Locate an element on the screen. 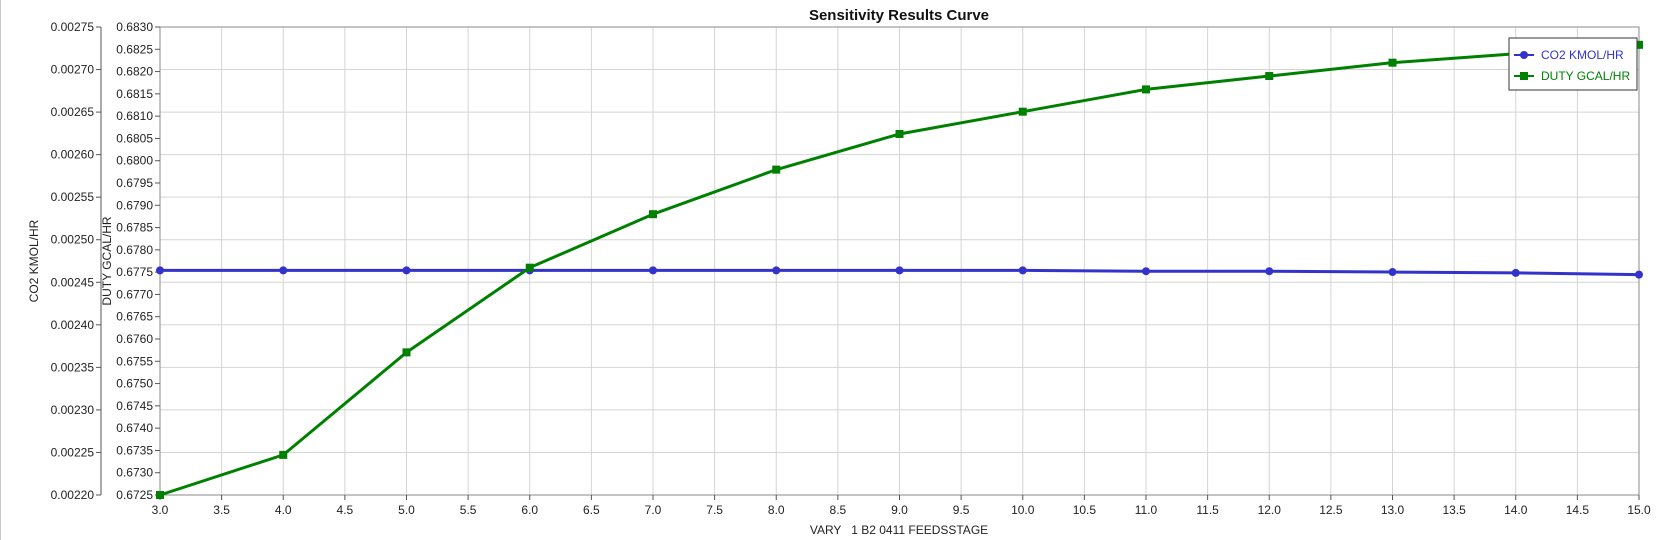 This screenshot has width=1672, height=540. duty-tick-label: 0.6745 is located at coordinates (134, 406).